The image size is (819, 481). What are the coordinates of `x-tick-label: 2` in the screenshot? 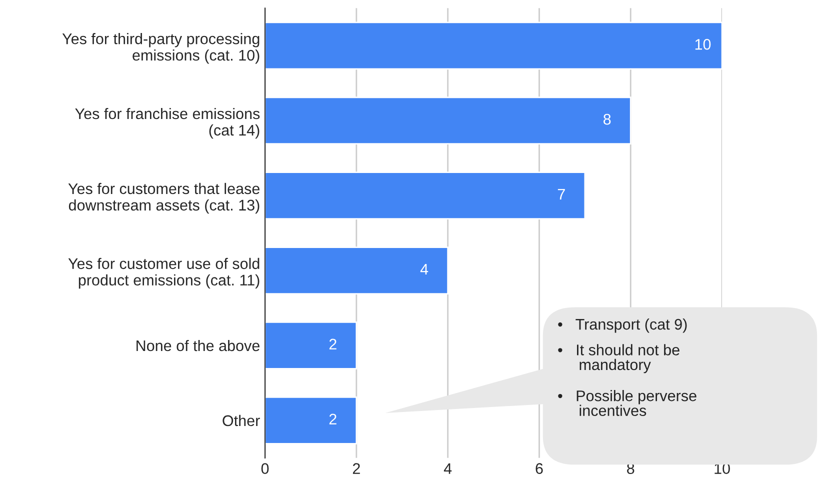 It's located at (356, 468).